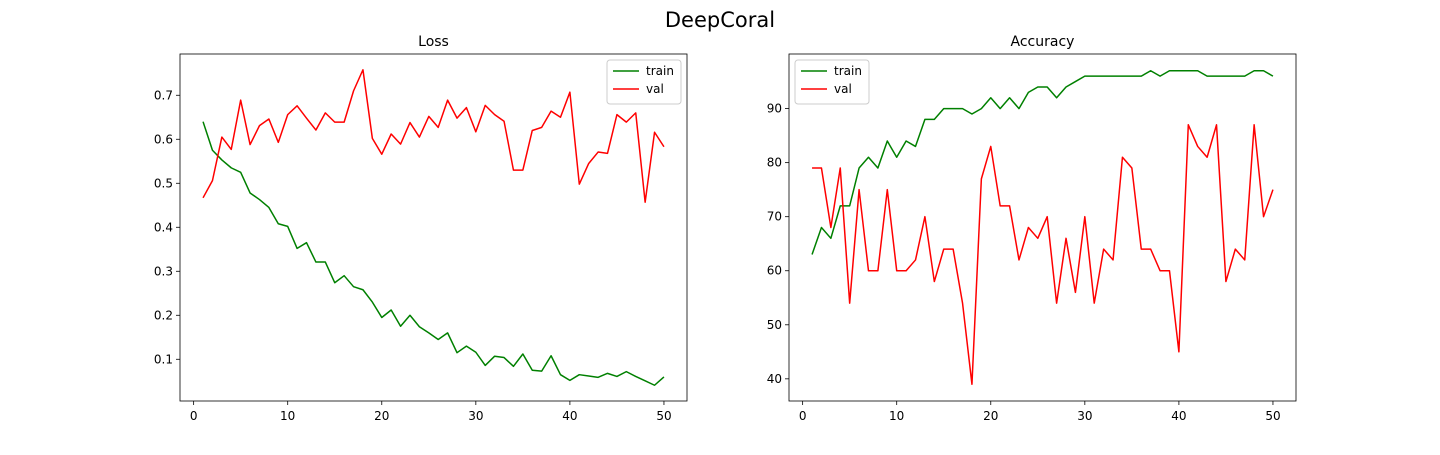 The width and height of the screenshot is (1440, 455). What do you see at coordinates (163, 271) in the screenshot?
I see `y-tick-label: 0.3` at bounding box center [163, 271].